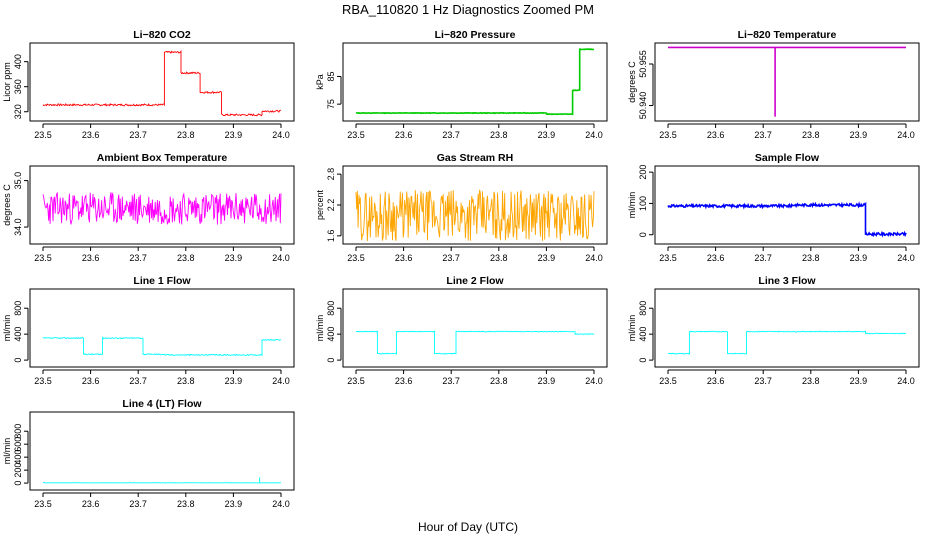  I want to click on y-tick-label: 600, so click(18, 444).